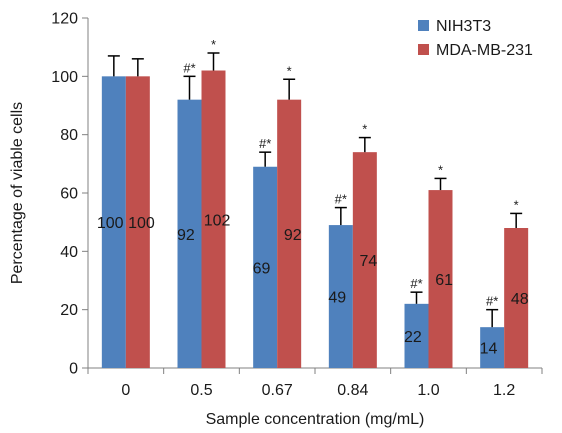 The image size is (562, 433). Describe the element at coordinates (489, 349) in the screenshot. I see `data-label-nih3t3: 14` at that location.